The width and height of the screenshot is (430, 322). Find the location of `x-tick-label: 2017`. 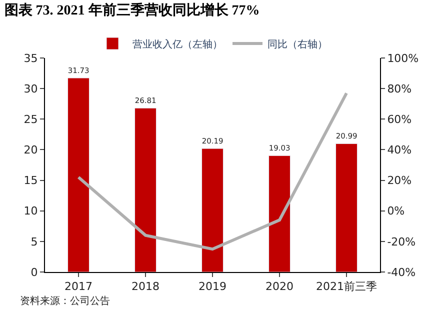

x-tick-label: 2017 is located at coordinates (78, 287).